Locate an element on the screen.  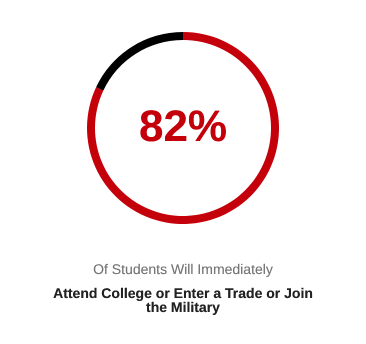
data-label: 82% is located at coordinates (183, 126).